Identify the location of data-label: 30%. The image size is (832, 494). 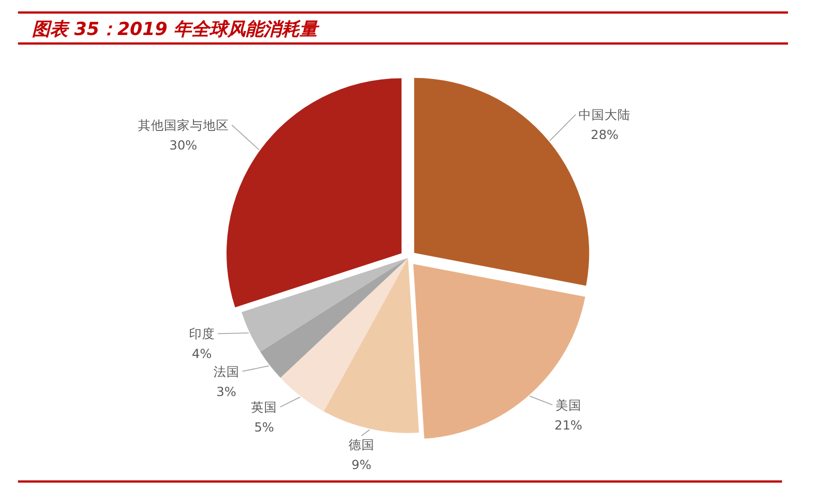
(183, 145).